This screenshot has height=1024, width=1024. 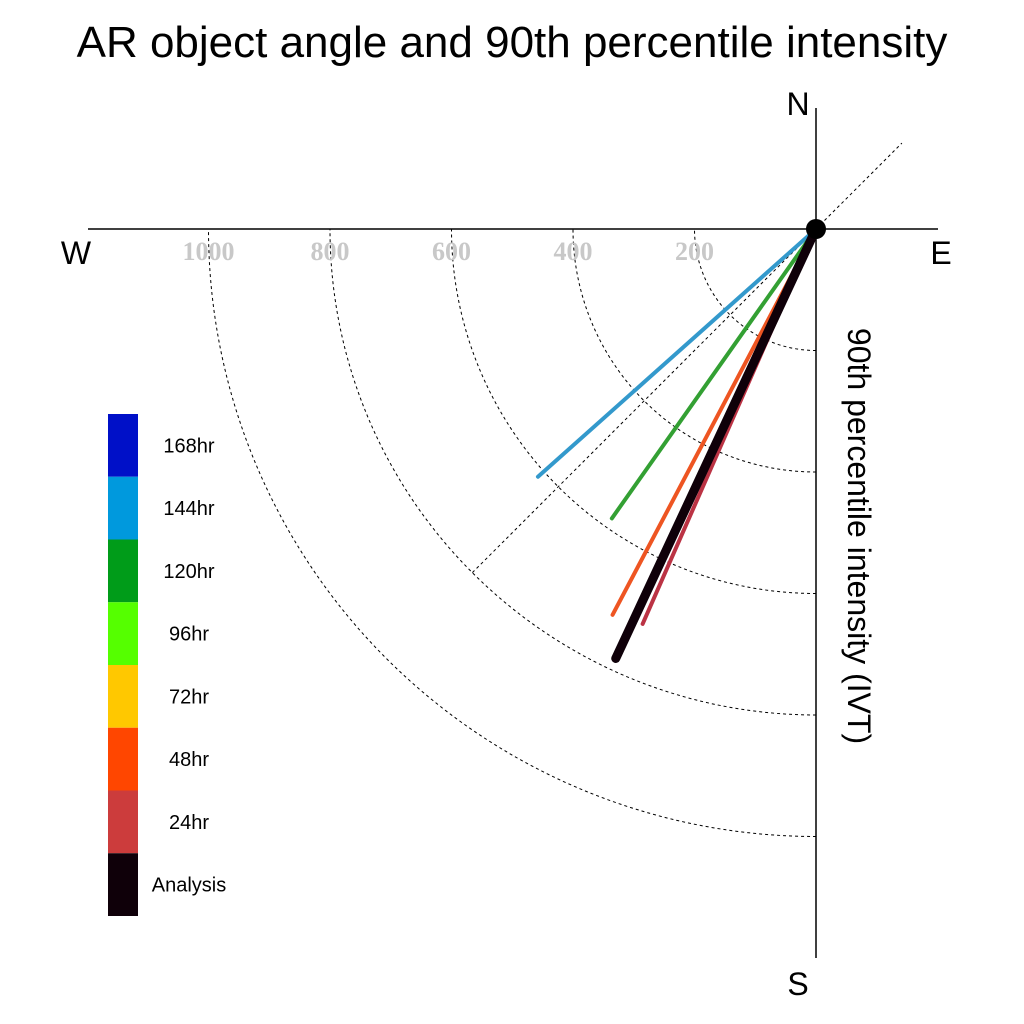 What do you see at coordinates (573, 251) in the screenshot?
I see `radial-tick-label: 400` at bounding box center [573, 251].